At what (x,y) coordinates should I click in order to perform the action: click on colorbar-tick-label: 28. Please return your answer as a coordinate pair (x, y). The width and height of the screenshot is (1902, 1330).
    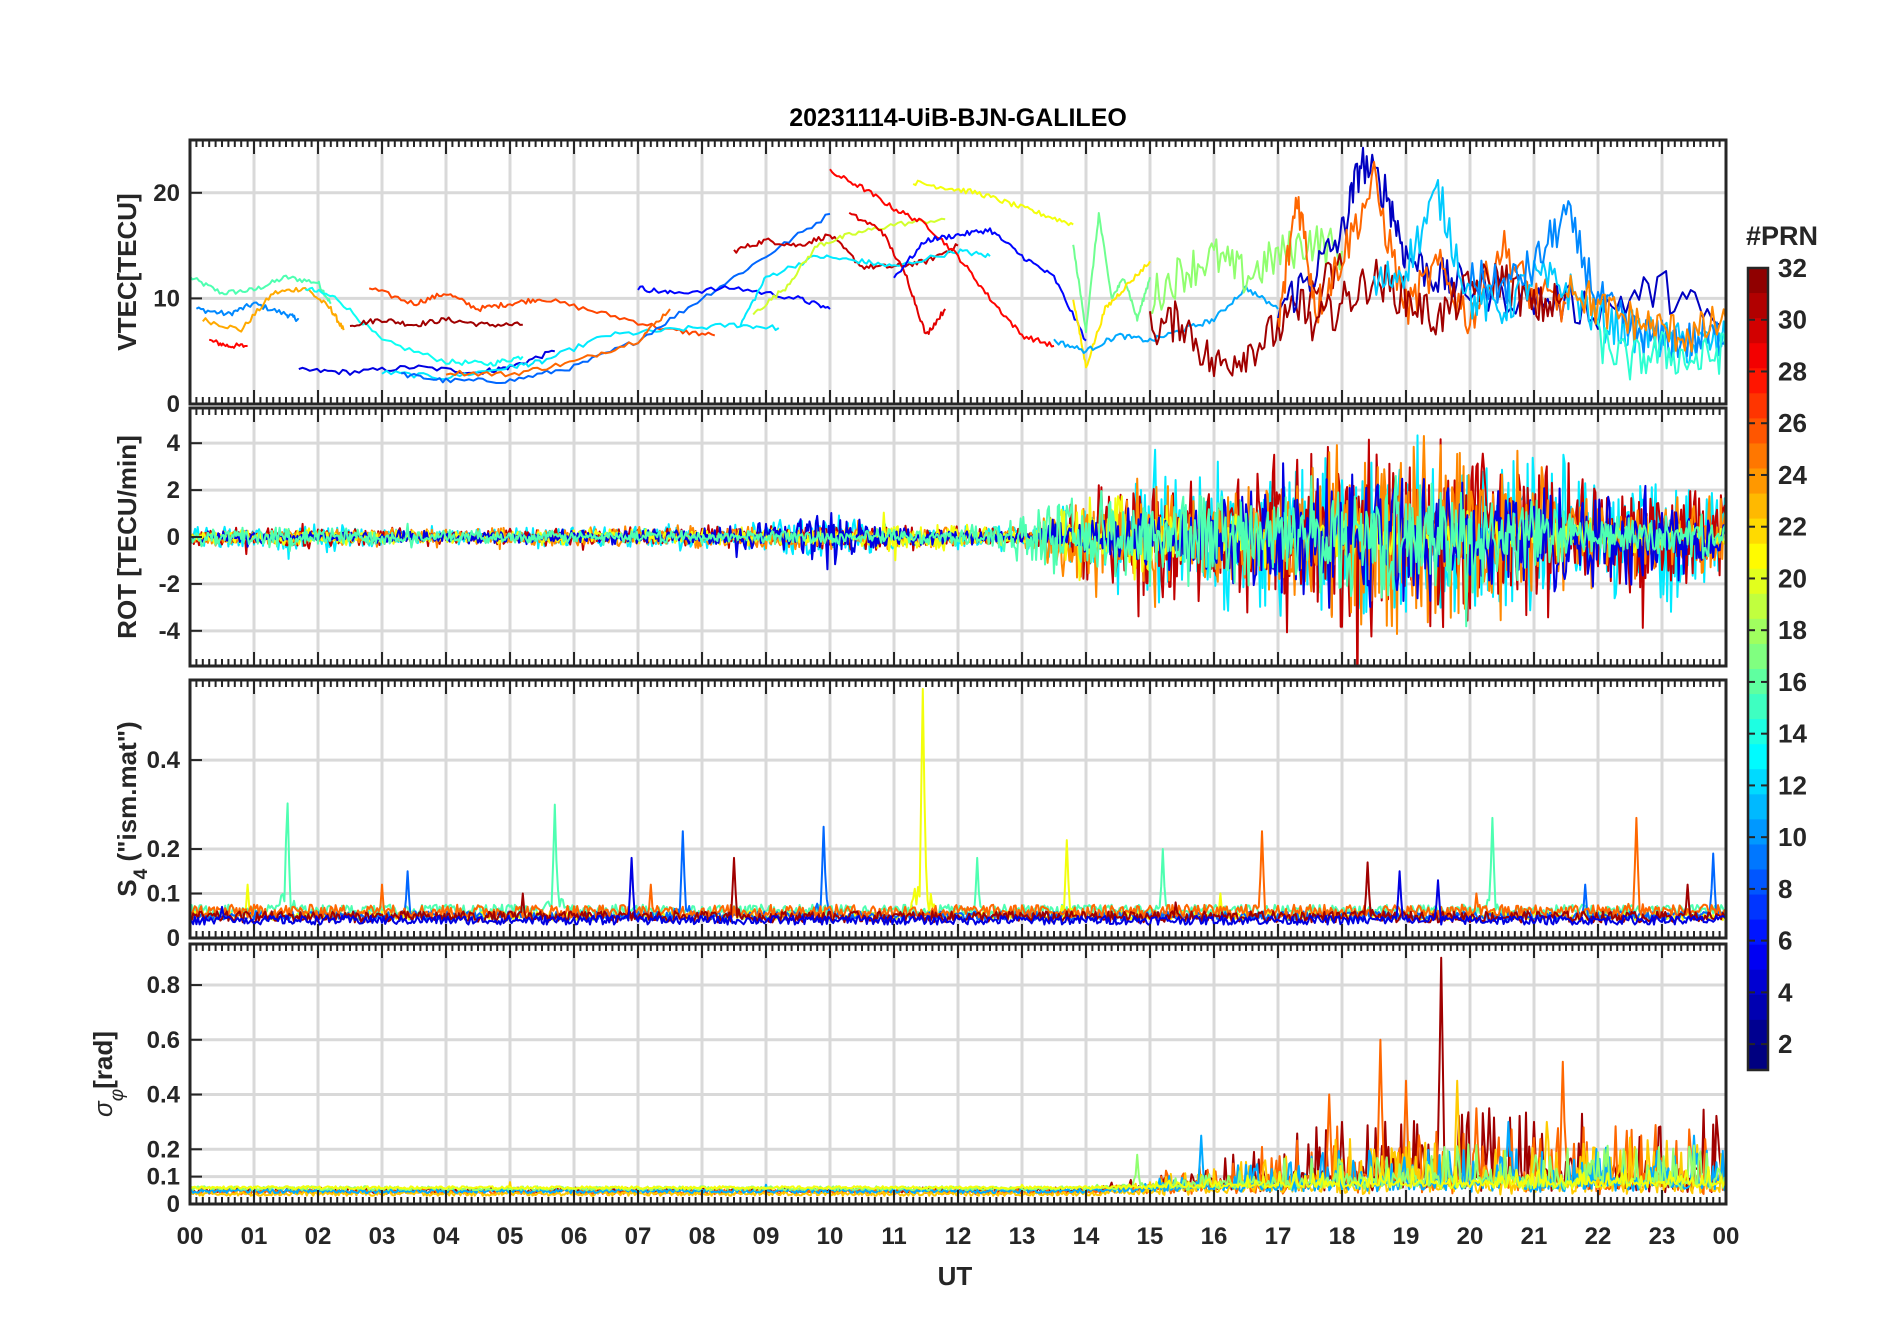
    Looking at the image, I should click on (1792, 371).